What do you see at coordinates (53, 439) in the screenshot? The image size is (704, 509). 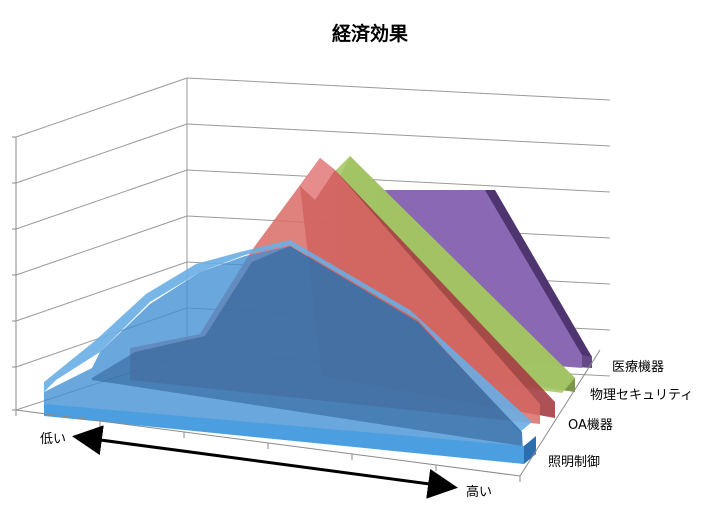 I see `x-axis-start-label: 低い` at bounding box center [53, 439].